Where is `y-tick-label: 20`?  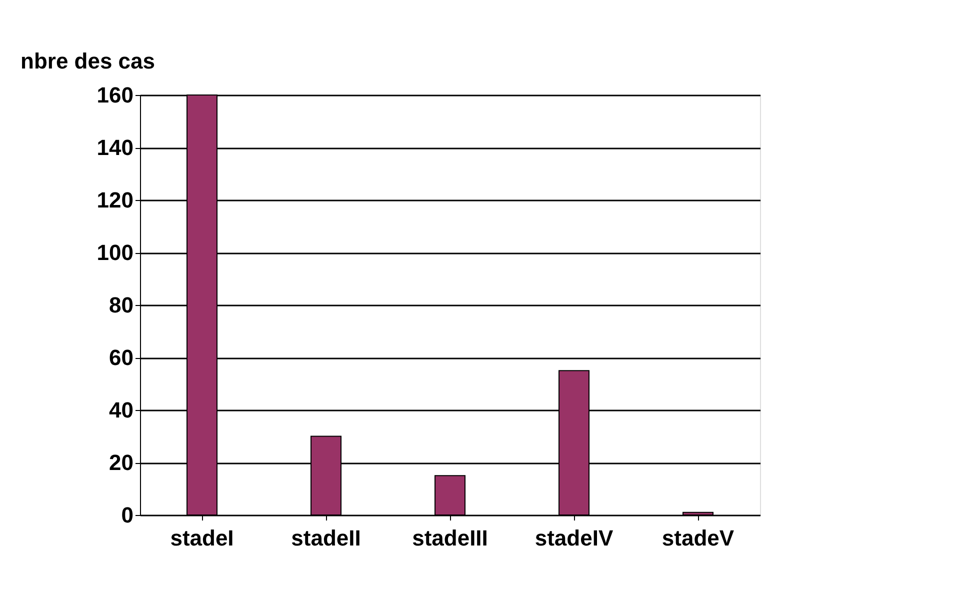 y-tick-label: 20 is located at coordinates (121, 462).